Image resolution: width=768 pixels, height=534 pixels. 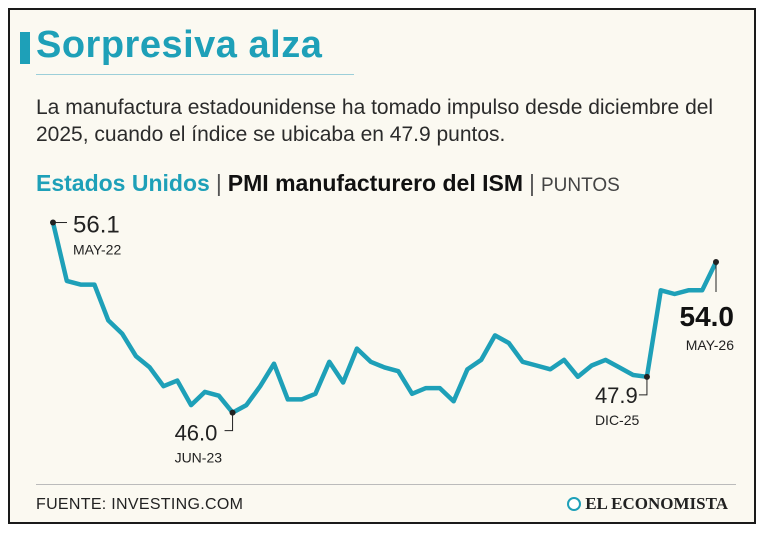 I want to click on annotation-last: 54.0 MAY-26, so click(x=707, y=306).